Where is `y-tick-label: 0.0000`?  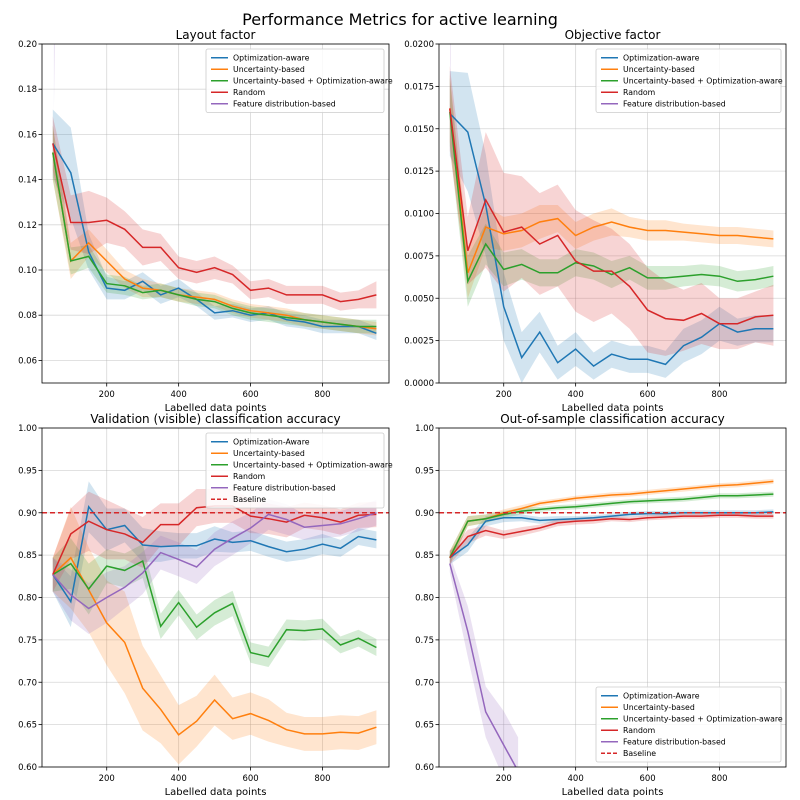
y-tick-label: 0.0000 is located at coordinates (419, 384).